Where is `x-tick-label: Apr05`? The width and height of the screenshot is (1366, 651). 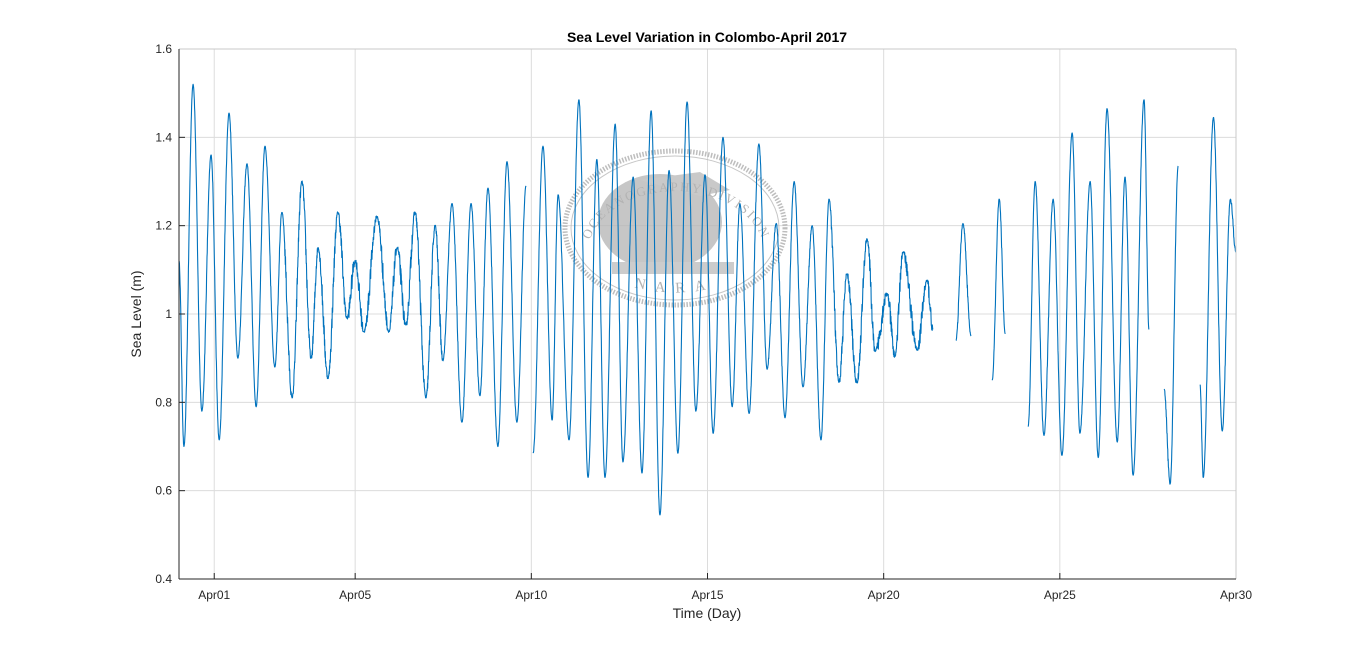 x-tick-label: Apr05 is located at coordinates (355, 595).